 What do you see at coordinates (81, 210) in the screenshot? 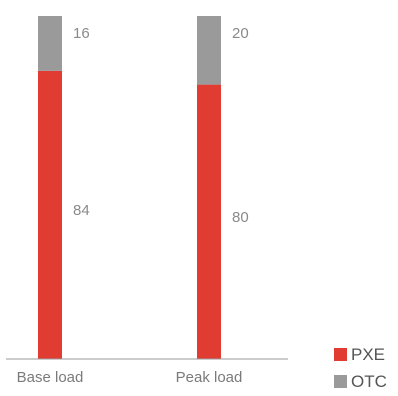
I see `data-label-pxe-1: 84` at bounding box center [81, 210].